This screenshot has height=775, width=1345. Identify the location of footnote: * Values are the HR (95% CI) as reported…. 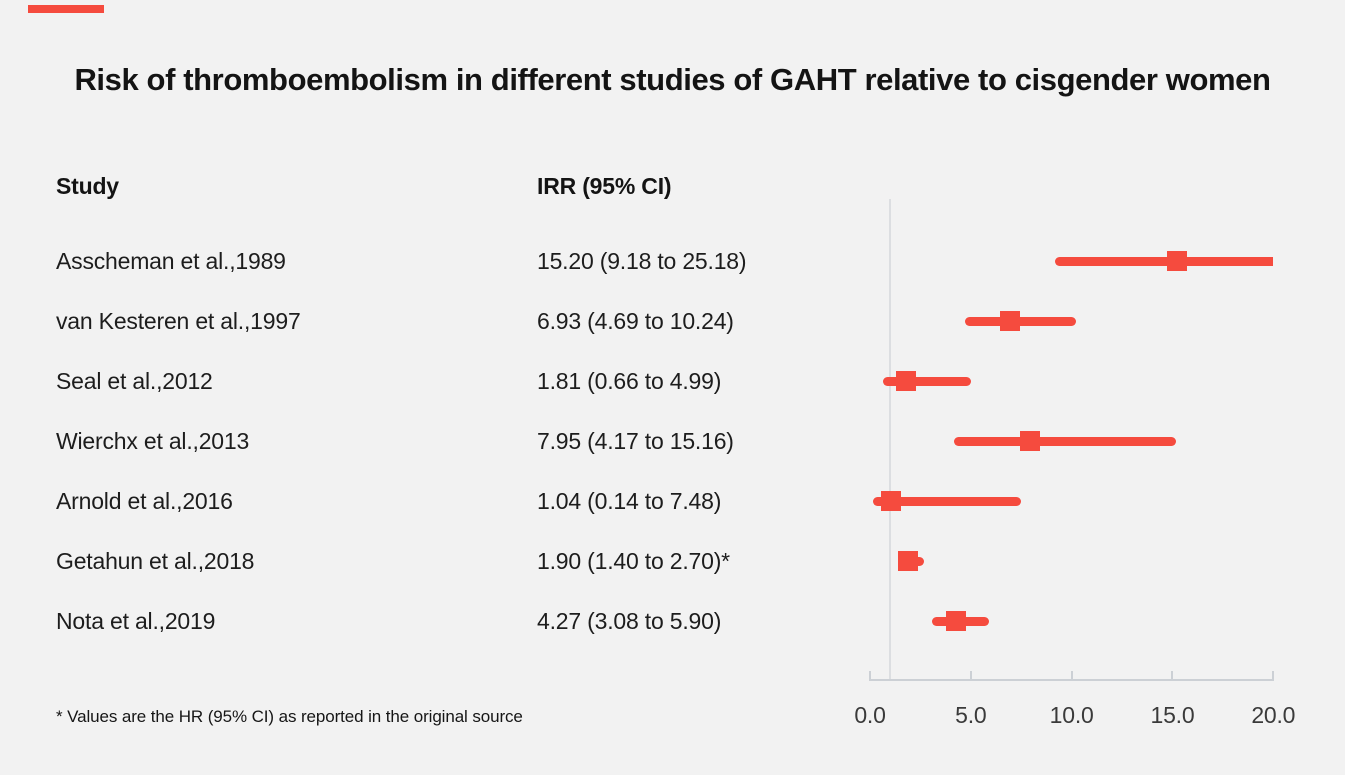
(289, 716).